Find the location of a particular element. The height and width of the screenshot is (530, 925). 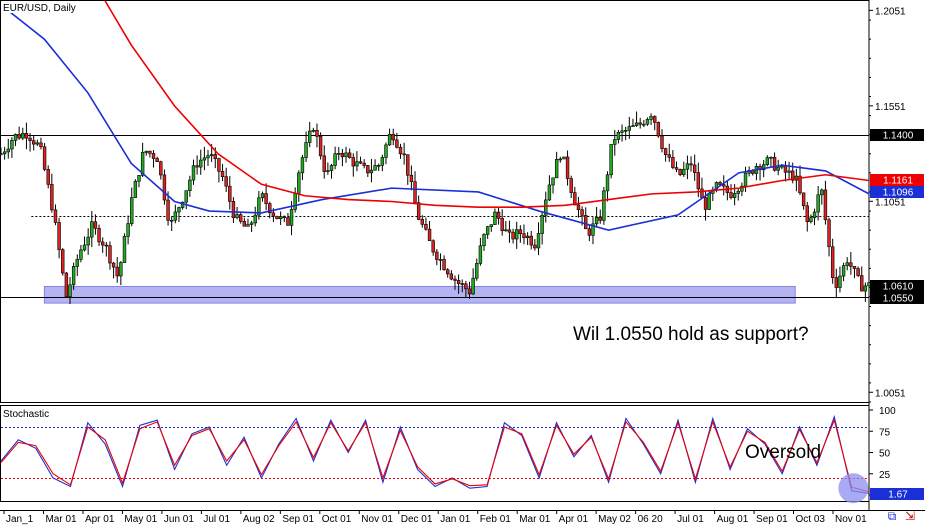

time-tick-label: Jan_1 is located at coordinates (20, 519).